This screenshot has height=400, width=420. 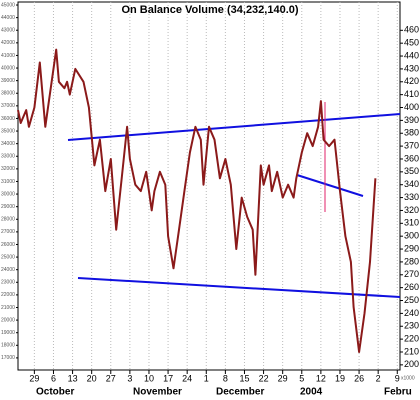 What do you see at coordinates (187, 378) in the screenshot?
I see `x-tick-label: 24` at bounding box center [187, 378].